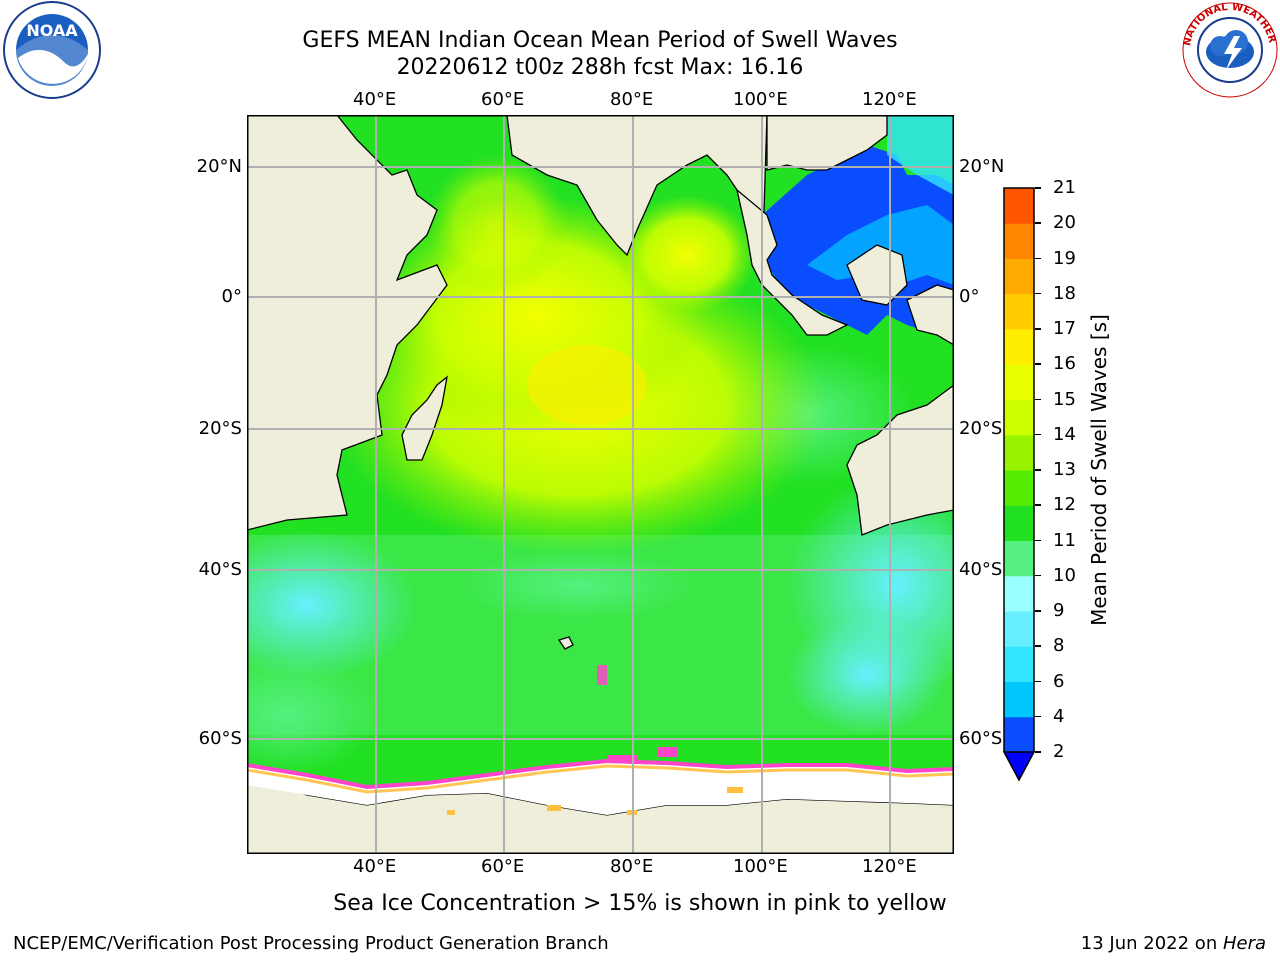  I want to click on colorbar-label-wrap: Mean Period of Swell Waves [s], so click(1099, 470).